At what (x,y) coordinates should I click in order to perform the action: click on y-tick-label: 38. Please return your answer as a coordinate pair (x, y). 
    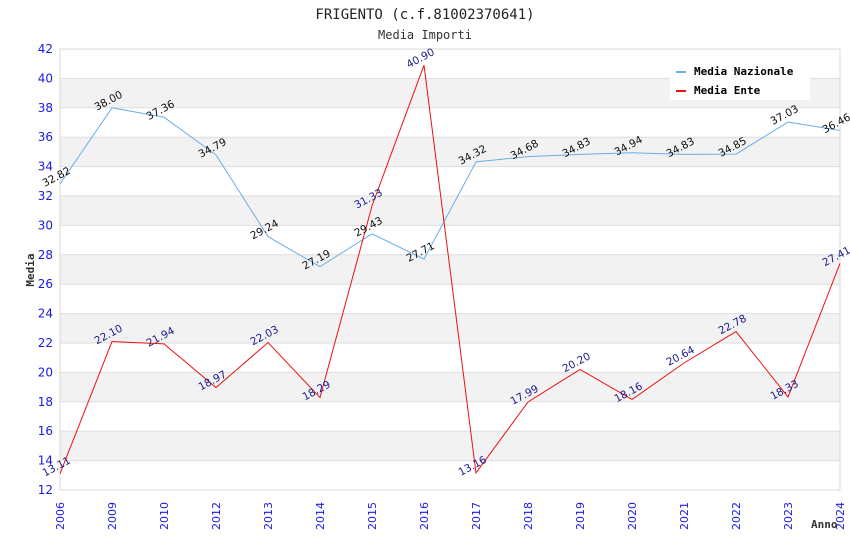
    Looking at the image, I should click on (45, 108).